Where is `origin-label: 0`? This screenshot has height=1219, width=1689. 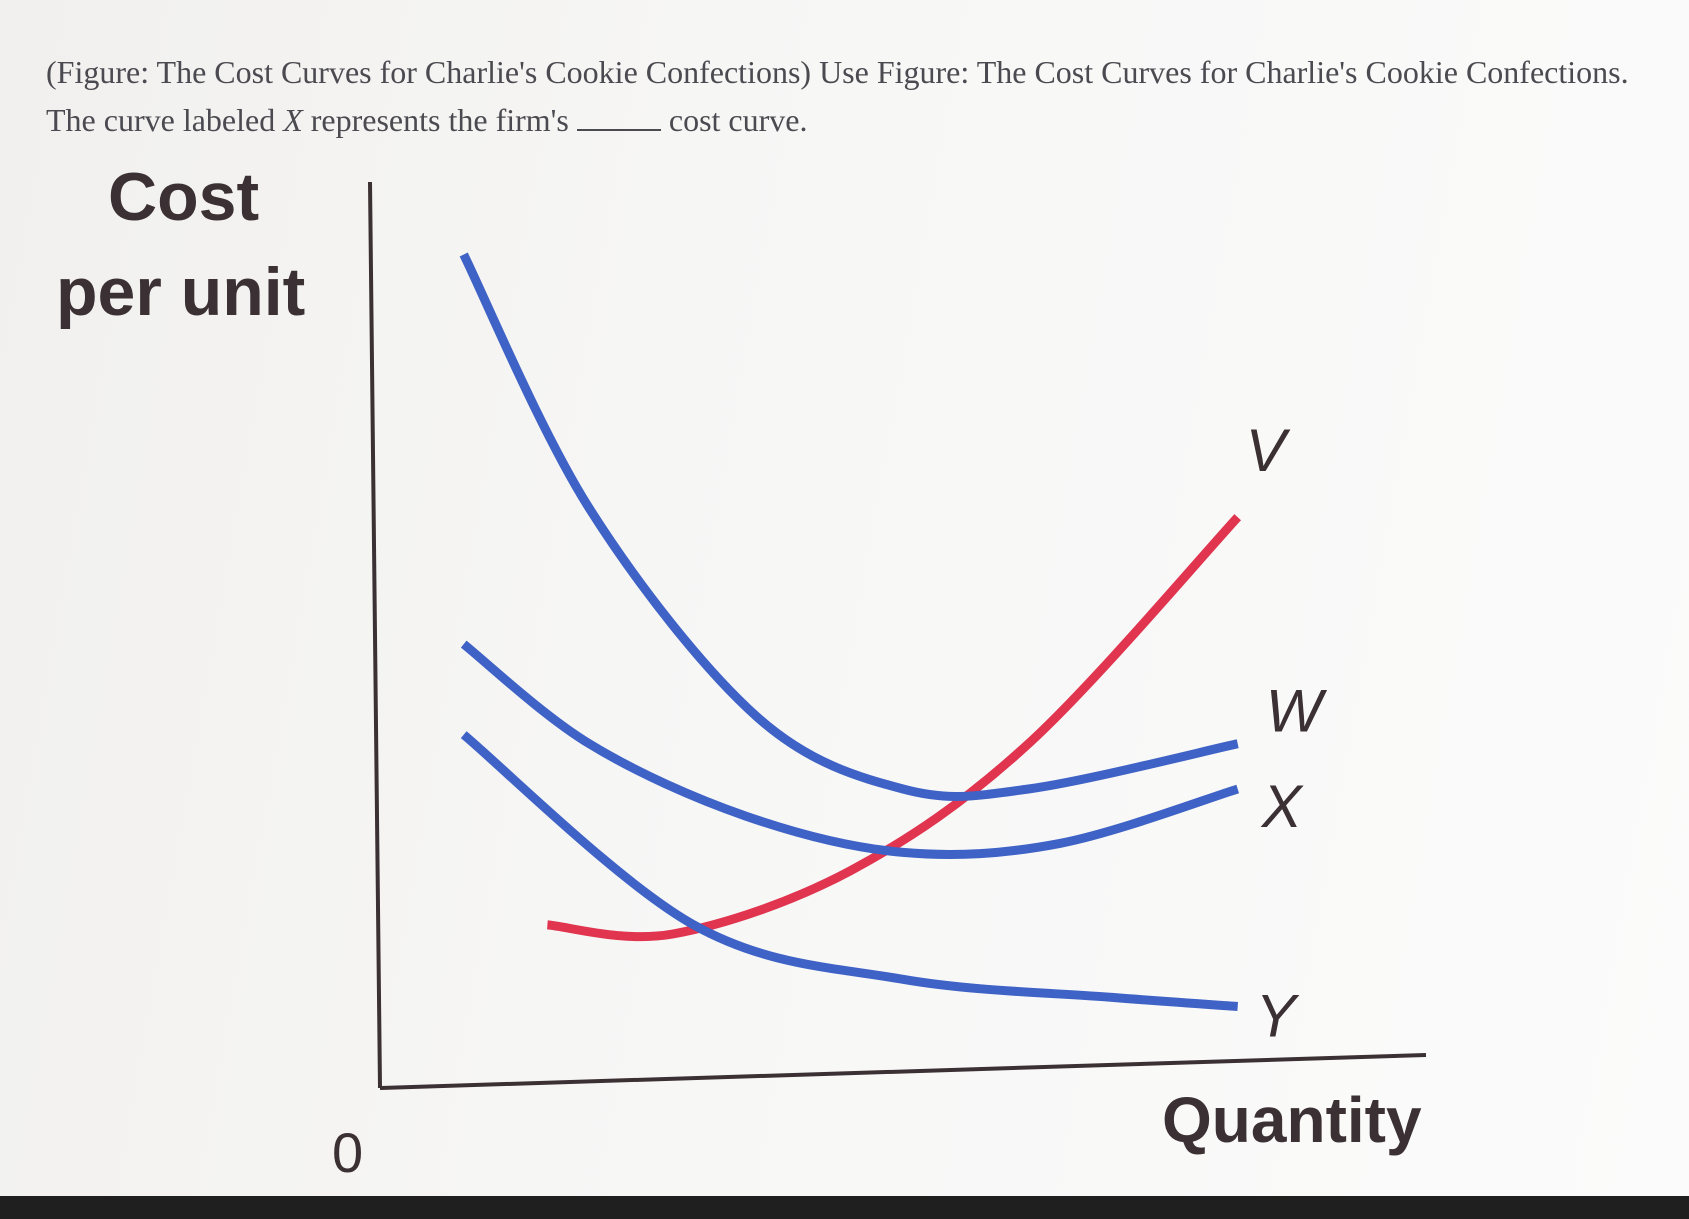
origin-label: 0 is located at coordinates (347, 1152).